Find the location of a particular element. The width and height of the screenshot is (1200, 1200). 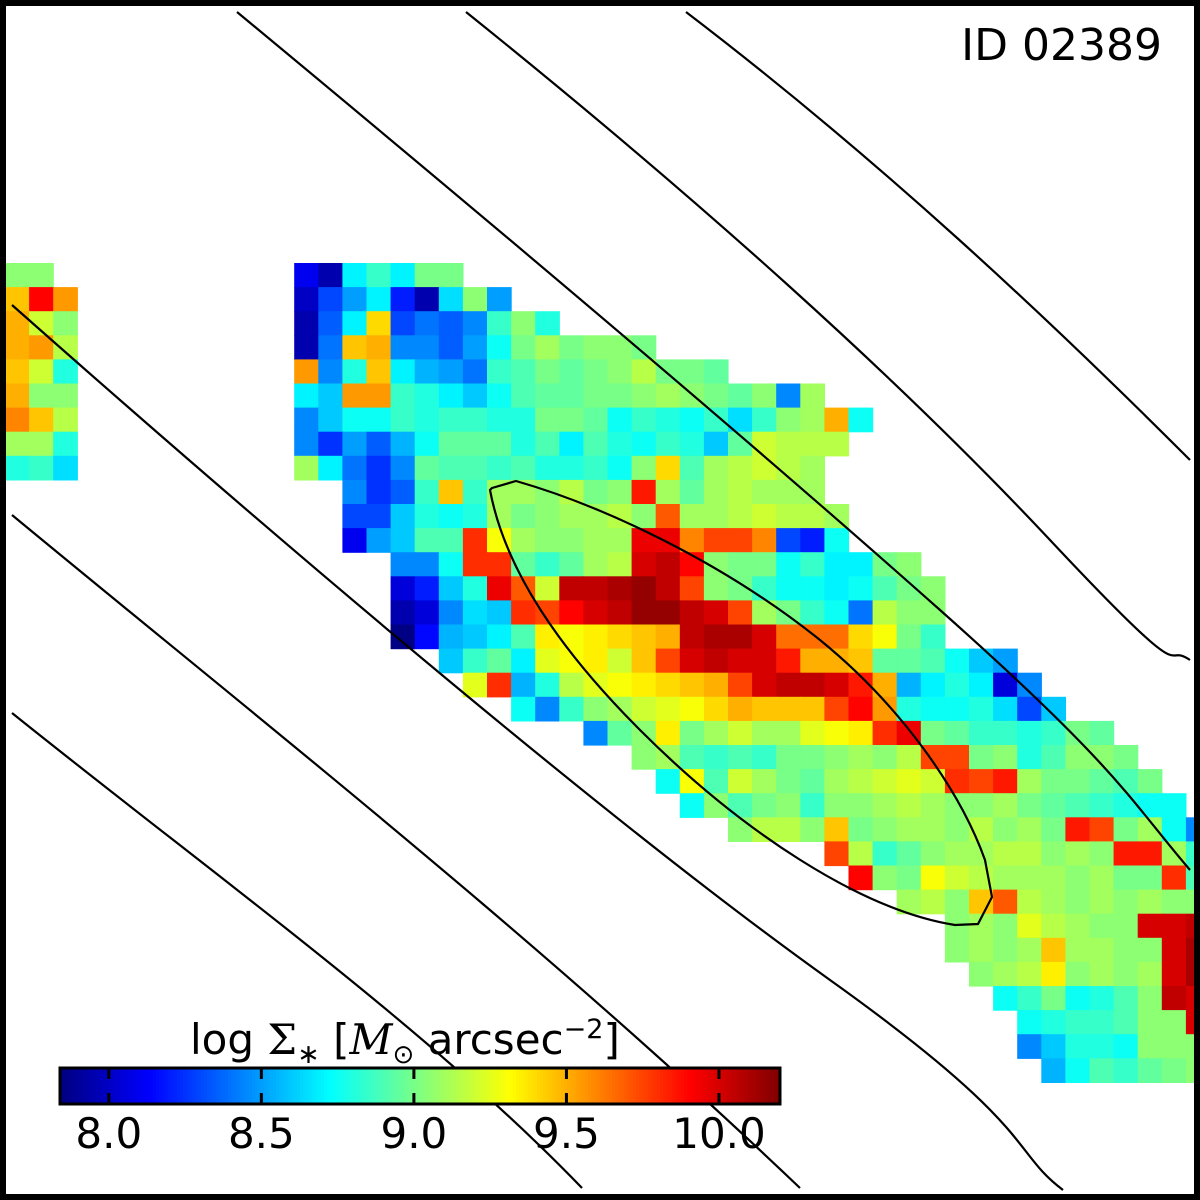

colorbar-label: log Σ∗ [M⊙ arcsec−2] is located at coordinates (405, 1042).